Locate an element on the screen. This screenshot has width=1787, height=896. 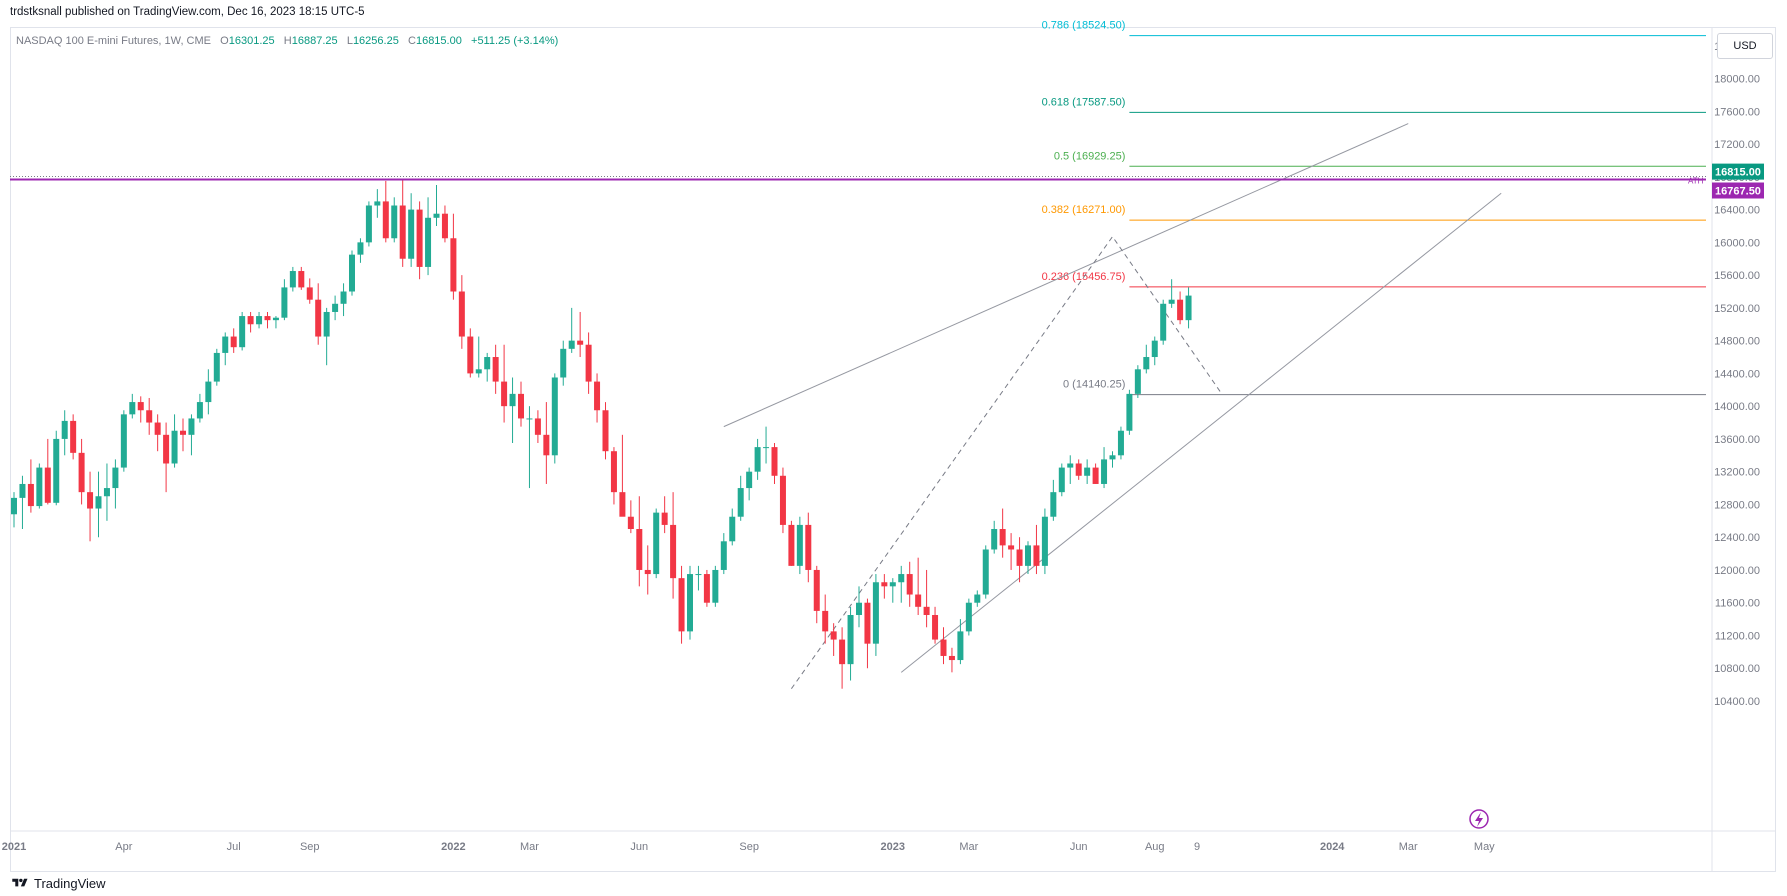
zigzag-line is located at coordinates (1006, 462).